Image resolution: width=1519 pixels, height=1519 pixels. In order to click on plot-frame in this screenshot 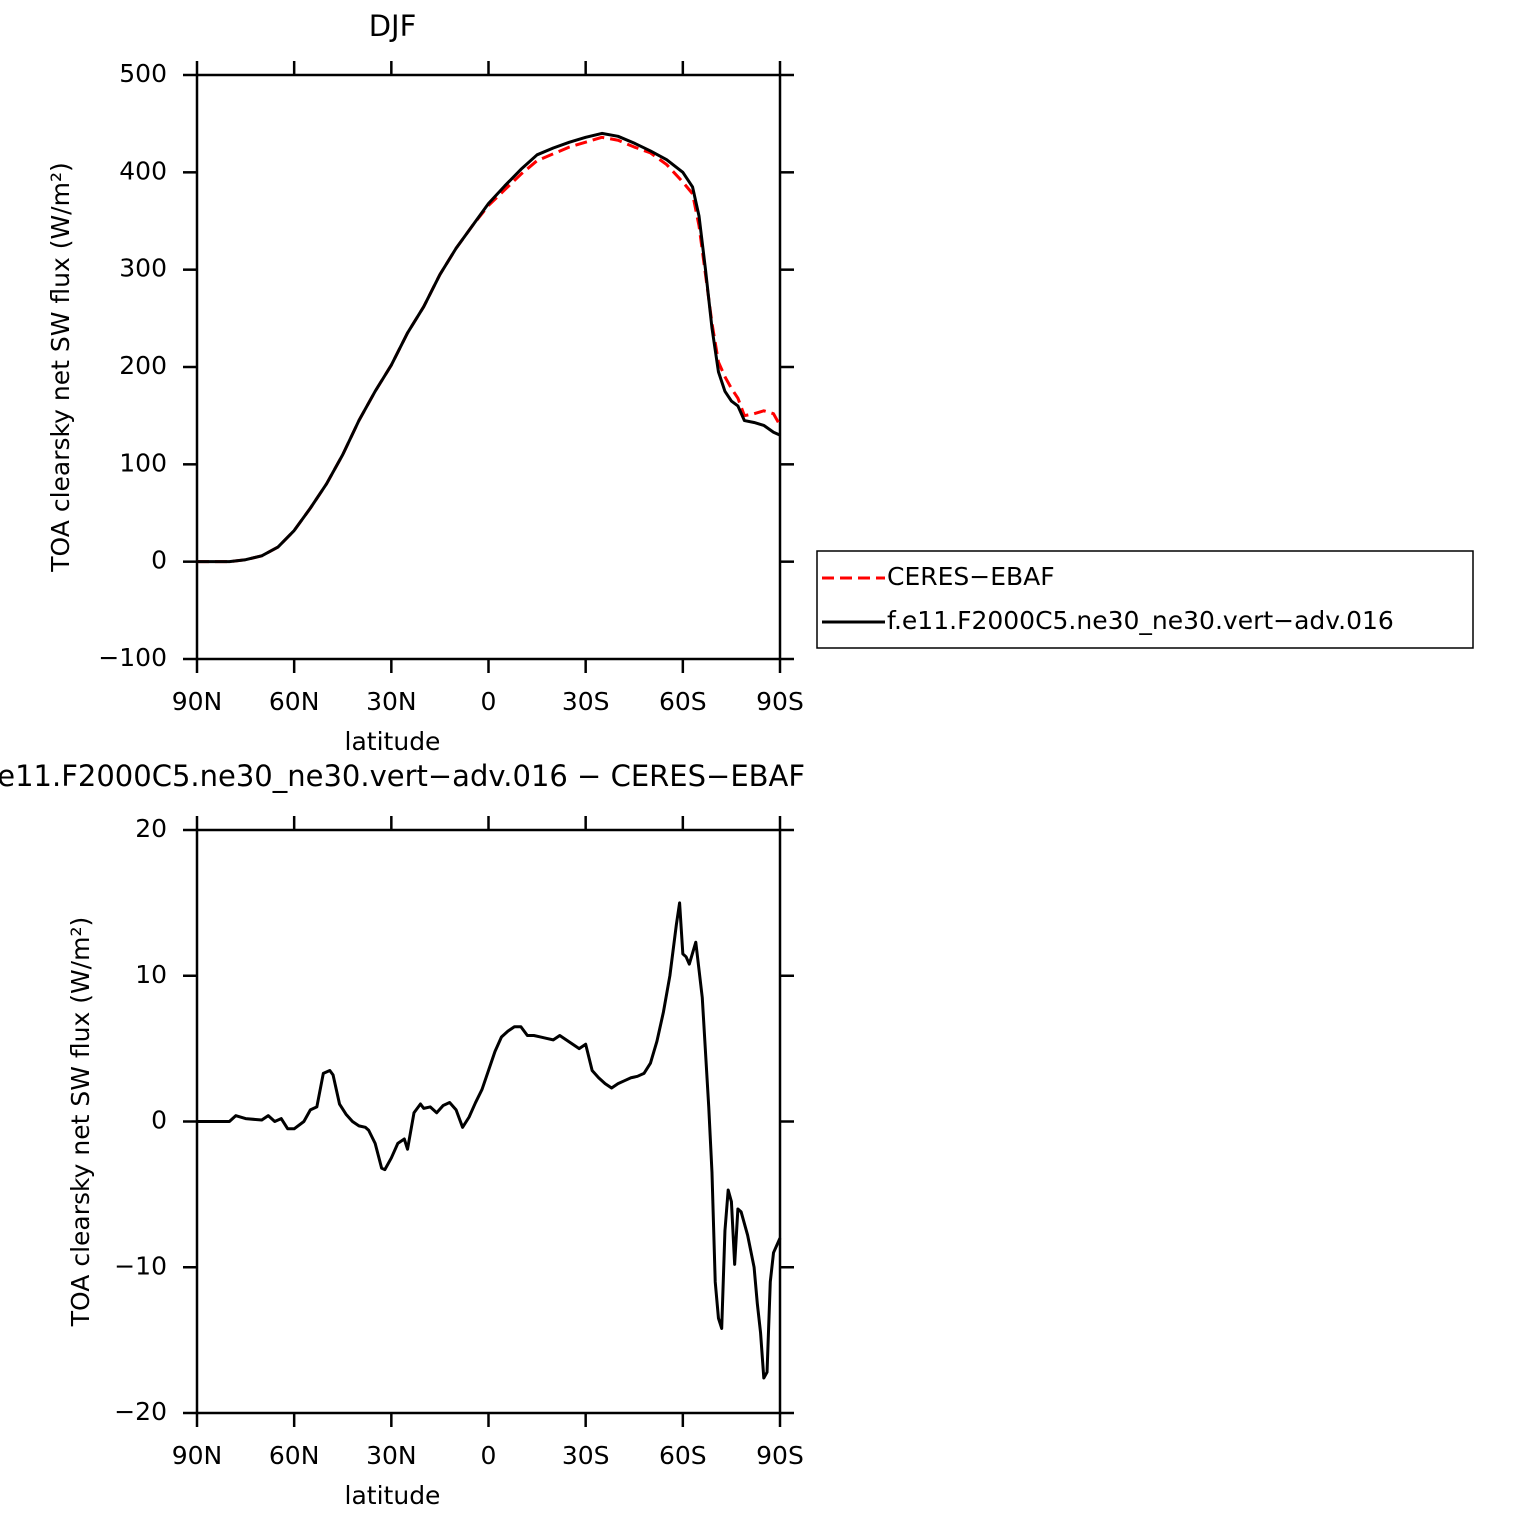, I will do `click(488, 367)`.